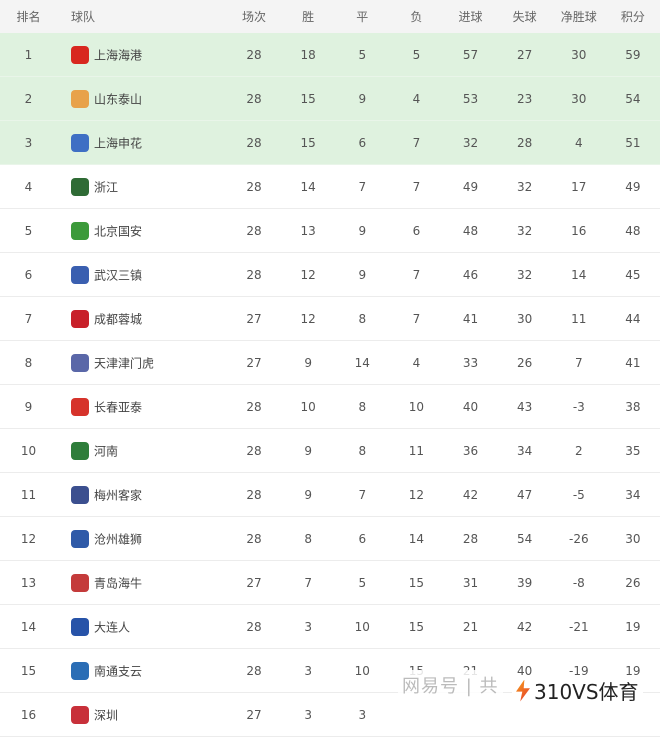  Describe the element at coordinates (578, 582) in the screenshot. I see `gd-cell: -8` at that location.